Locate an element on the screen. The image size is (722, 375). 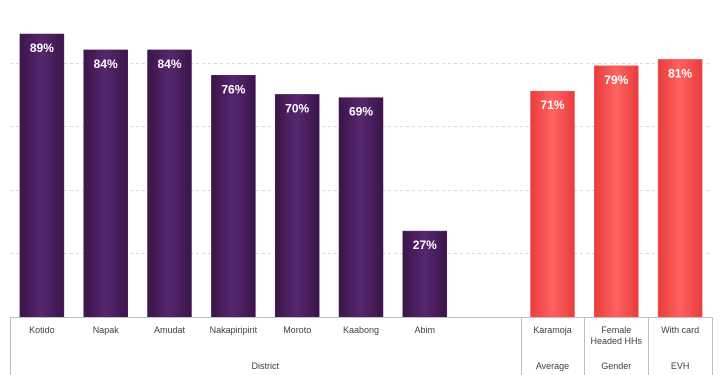
data-label: 81% is located at coordinates (680, 73).